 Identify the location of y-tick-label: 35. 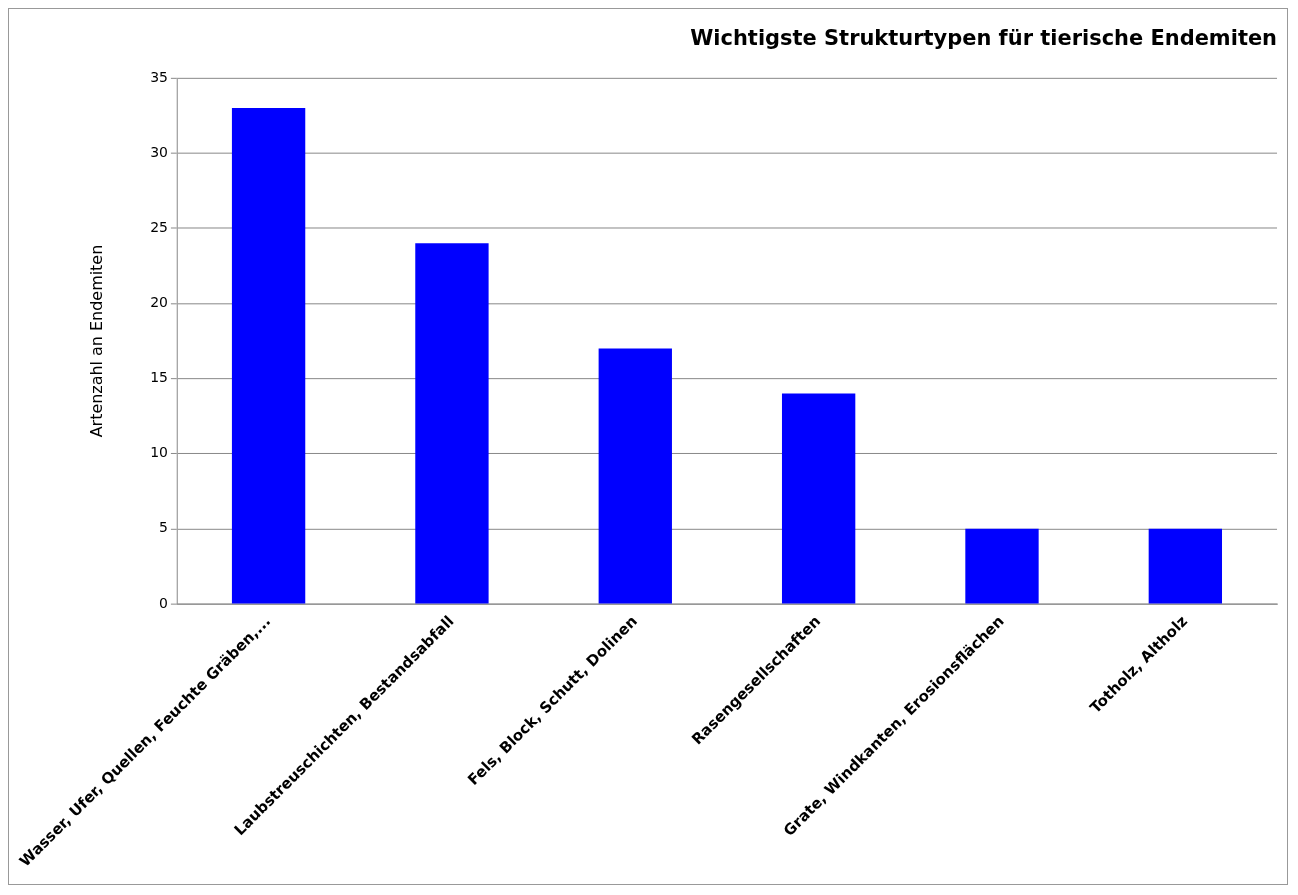
(159, 76).